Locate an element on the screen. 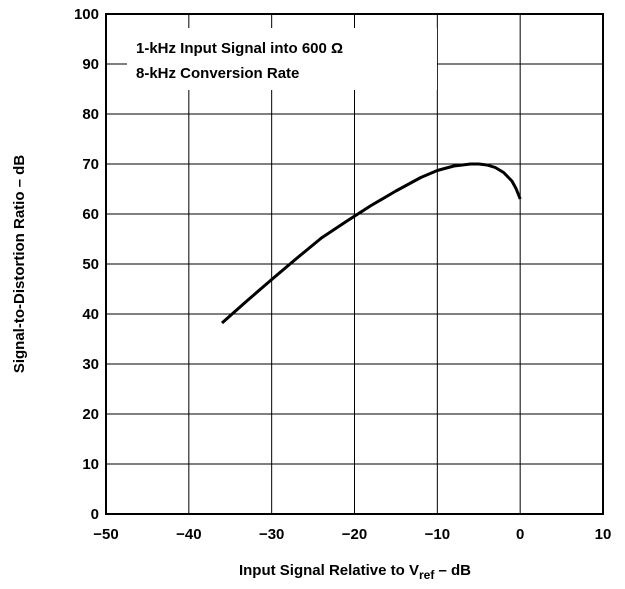 Image resolution: width=625 pixels, height=589 pixels. y-tick-label: 90 is located at coordinates (90, 64).